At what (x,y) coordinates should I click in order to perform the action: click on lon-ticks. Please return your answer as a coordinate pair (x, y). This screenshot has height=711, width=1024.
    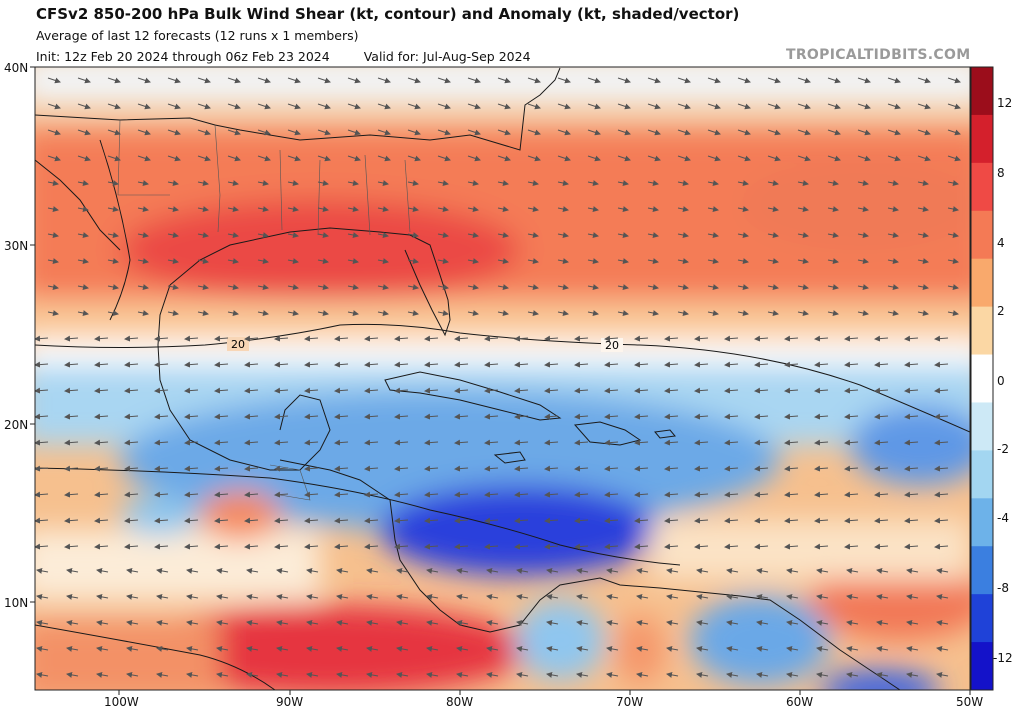
    Looking at the image, I should click on (544, 692).